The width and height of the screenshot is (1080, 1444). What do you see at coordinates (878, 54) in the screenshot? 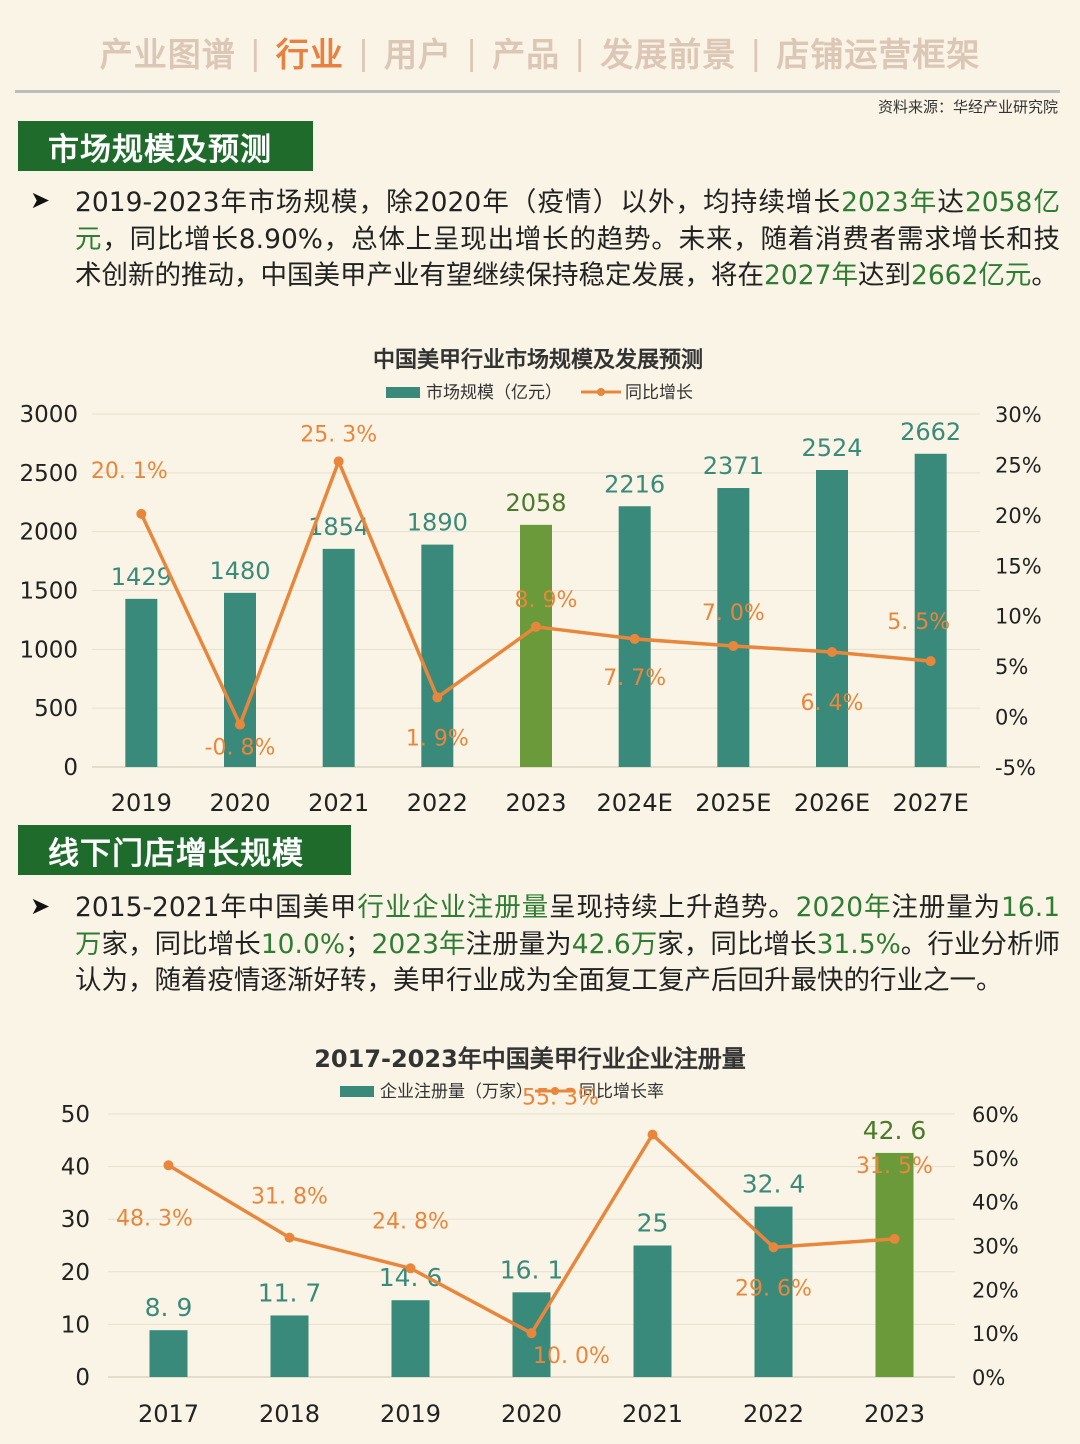
I see `nav-item-5: 店铺运营框架` at bounding box center [878, 54].